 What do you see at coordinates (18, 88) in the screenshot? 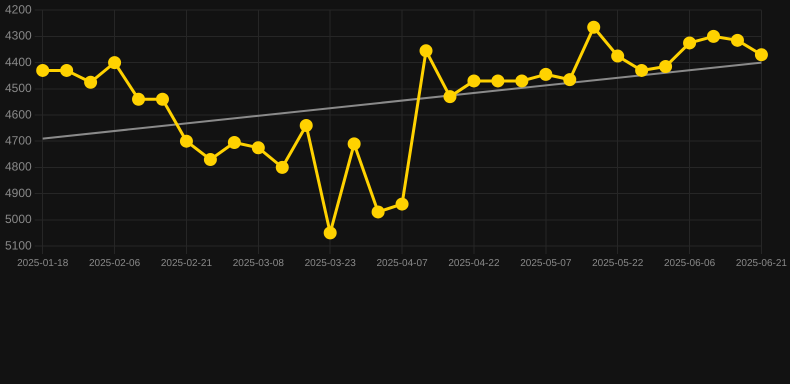
I see `y-tick-label: 4500` at bounding box center [18, 88].